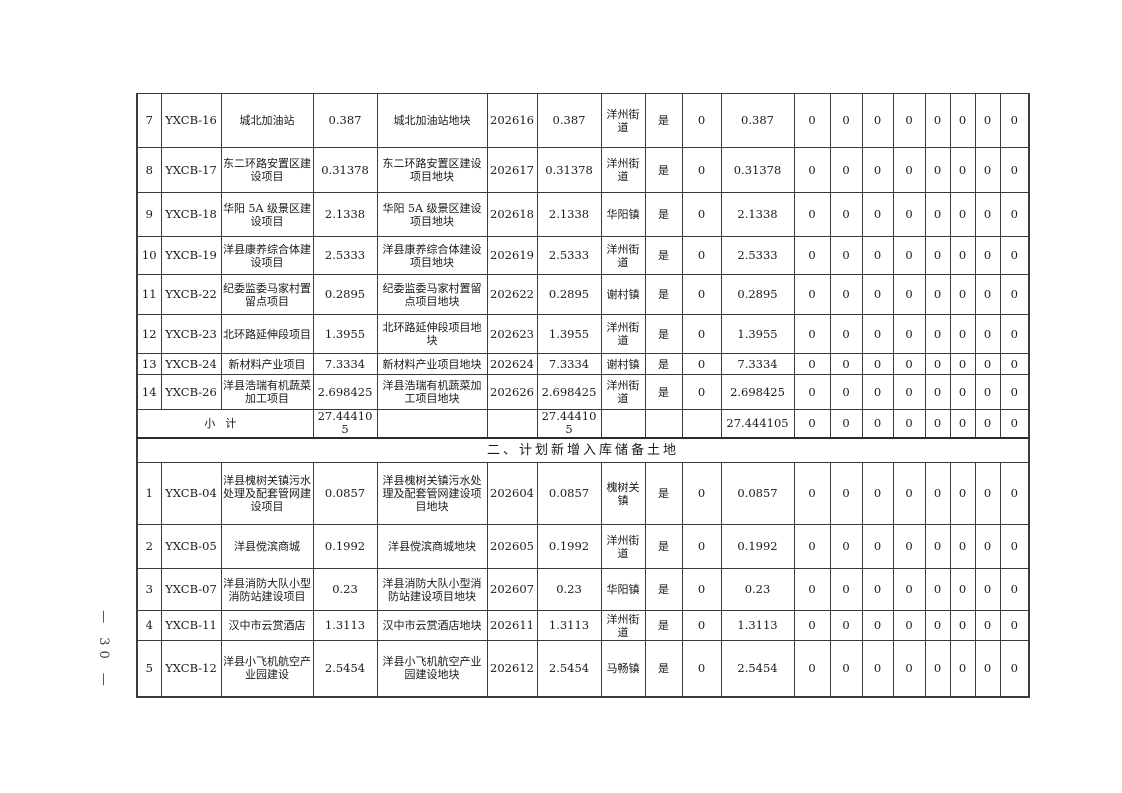 The width and height of the screenshot is (1122, 793). I want to click on cell-parcel-area: 0.1992, so click(569, 546).